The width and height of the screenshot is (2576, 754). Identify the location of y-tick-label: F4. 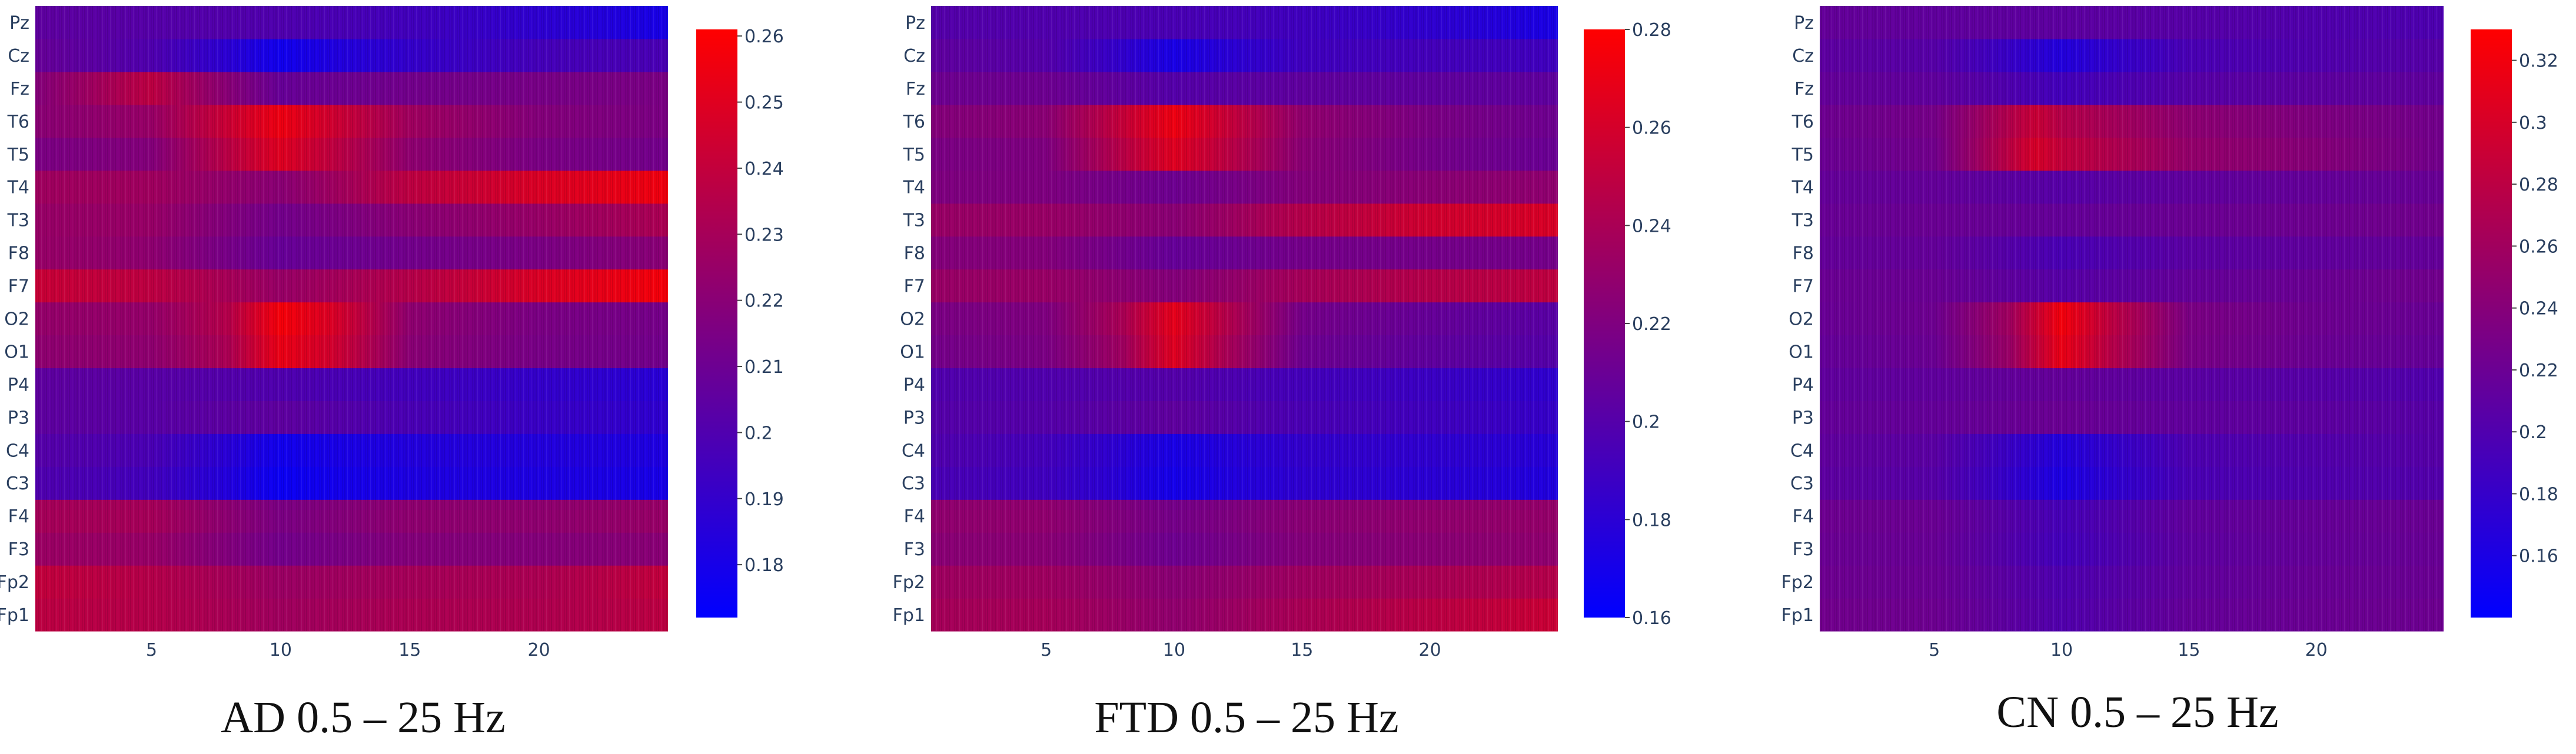
(914, 517).